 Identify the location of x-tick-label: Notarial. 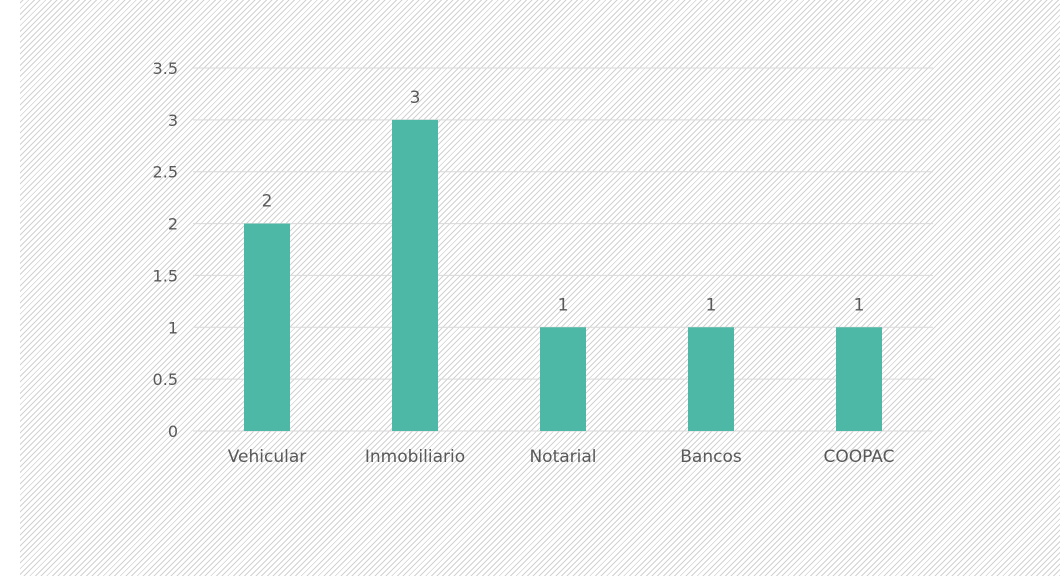
(562, 457).